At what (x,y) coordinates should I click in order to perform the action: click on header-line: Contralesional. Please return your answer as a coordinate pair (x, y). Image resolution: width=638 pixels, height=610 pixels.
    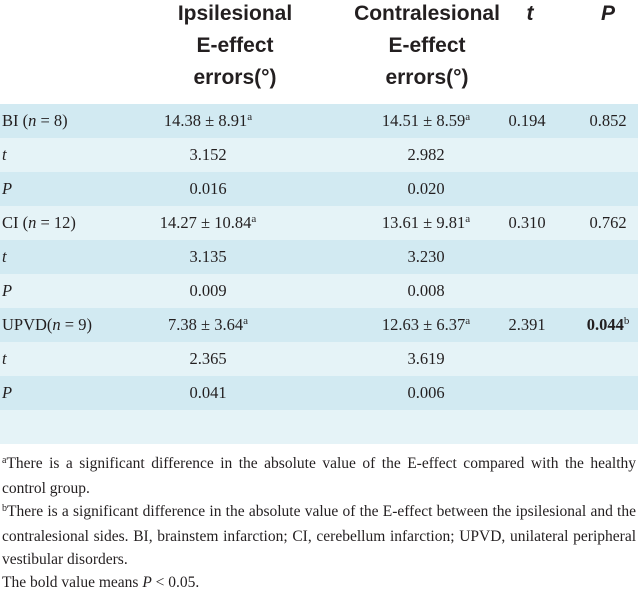
    Looking at the image, I should click on (427, 13).